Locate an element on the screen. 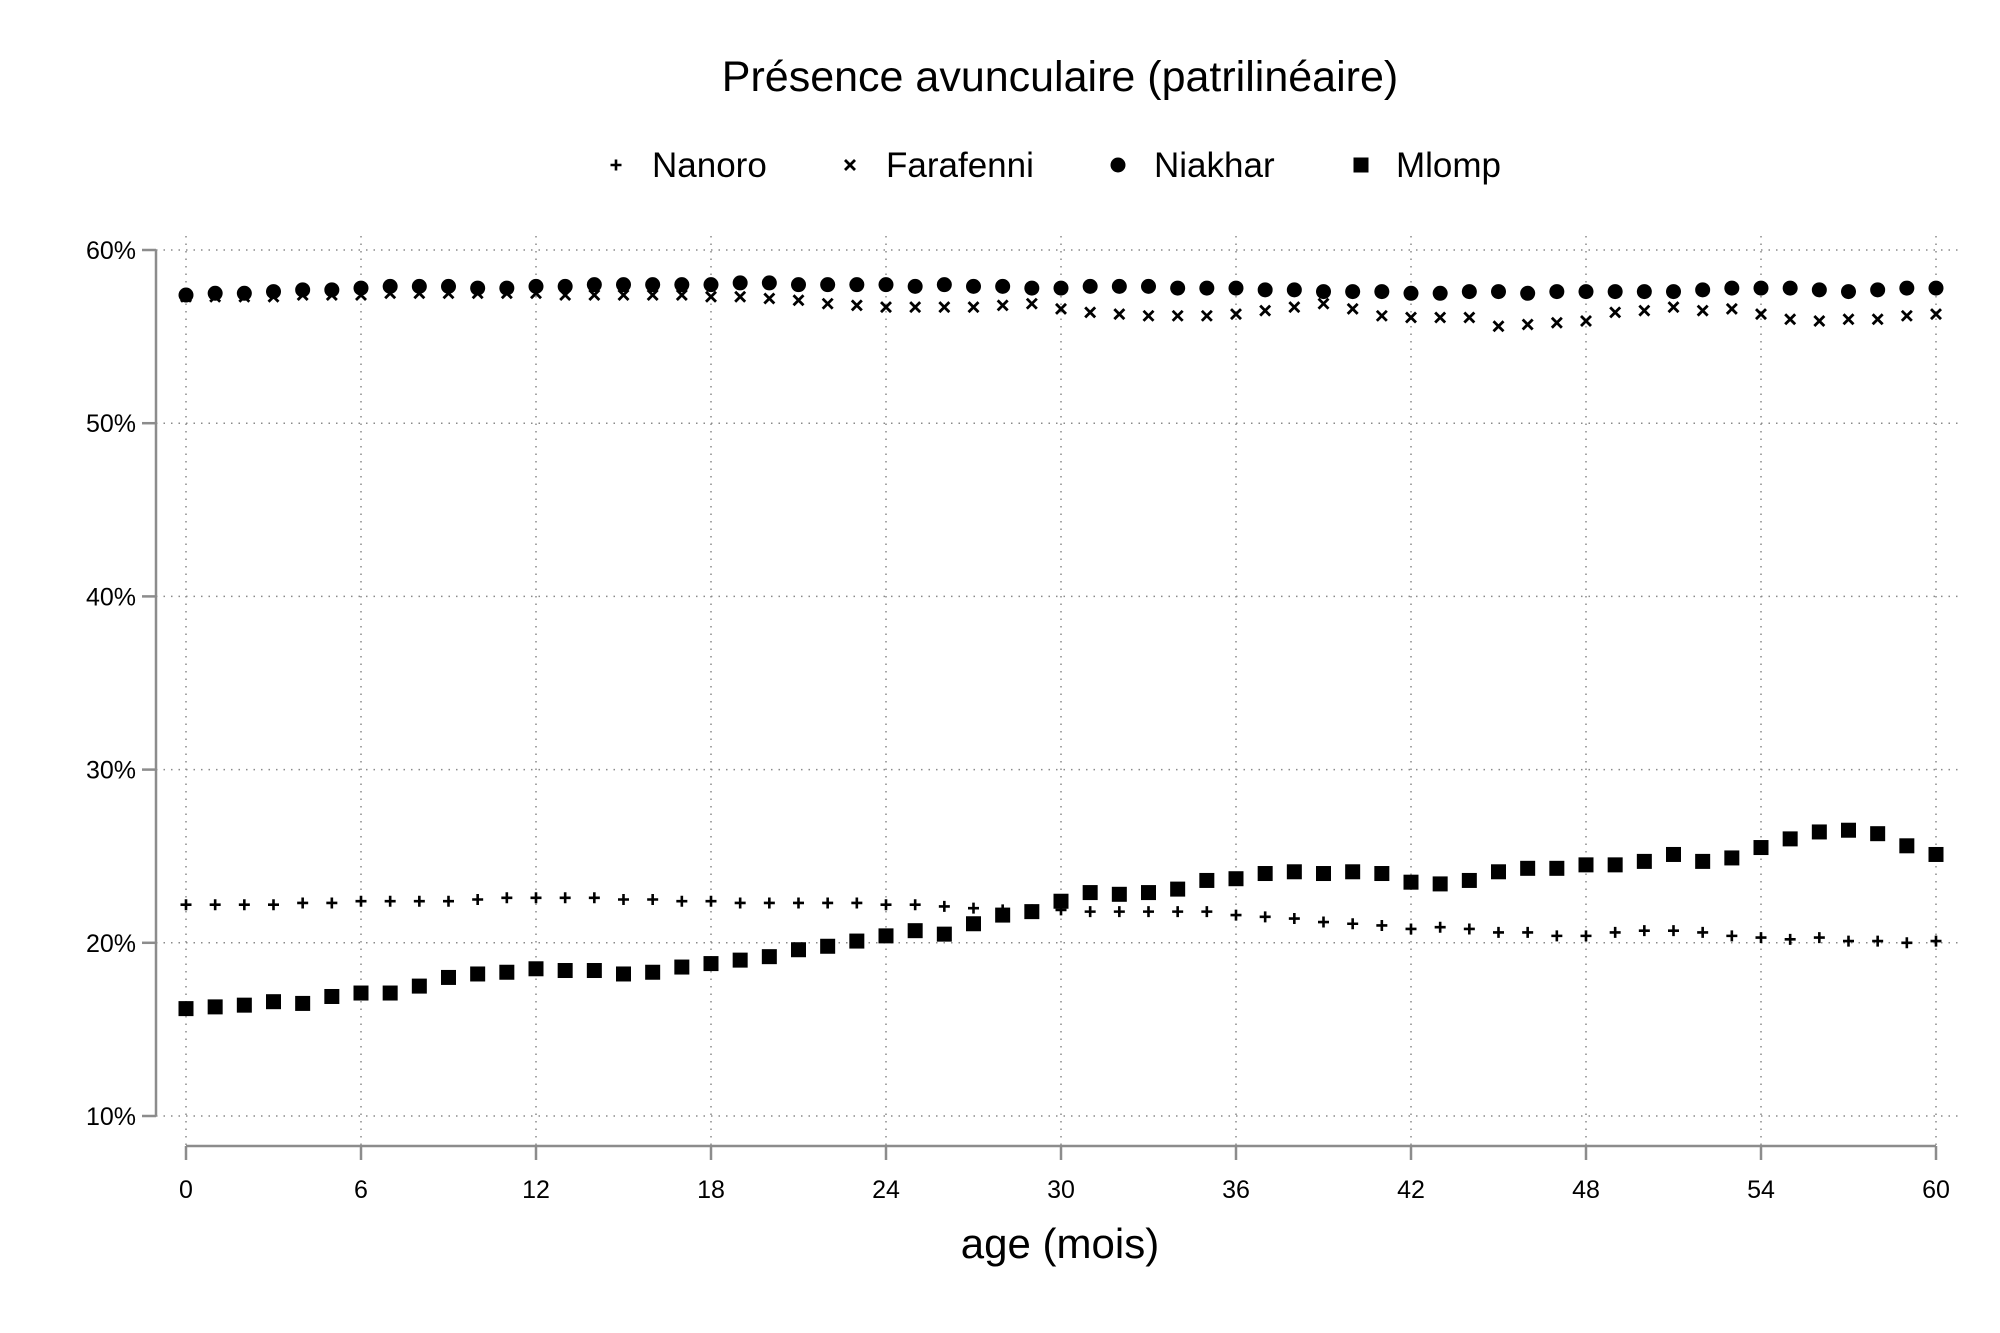  x-tick-label: 30 is located at coordinates (1061, 1190).